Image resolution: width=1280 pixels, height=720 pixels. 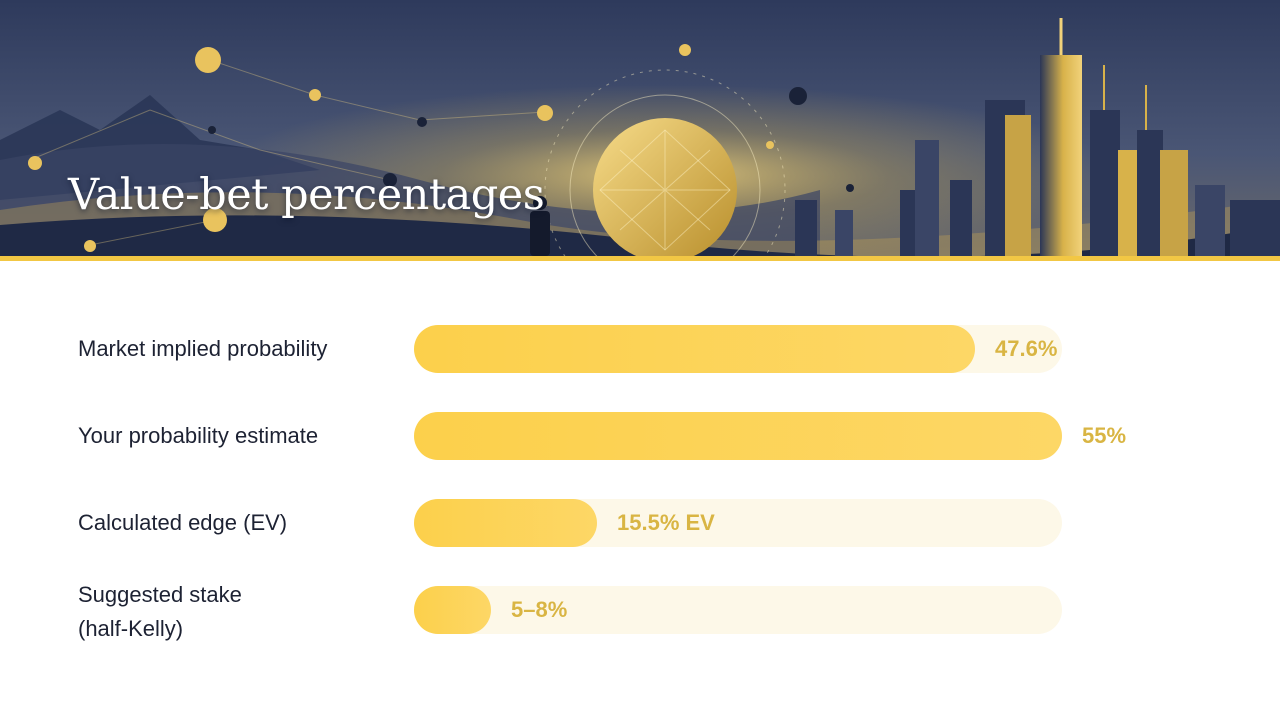 What do you see at coordinates (738, 610) in the screenshot?
I see `bar-track: 5–8%` at bounding box center [738, 610].